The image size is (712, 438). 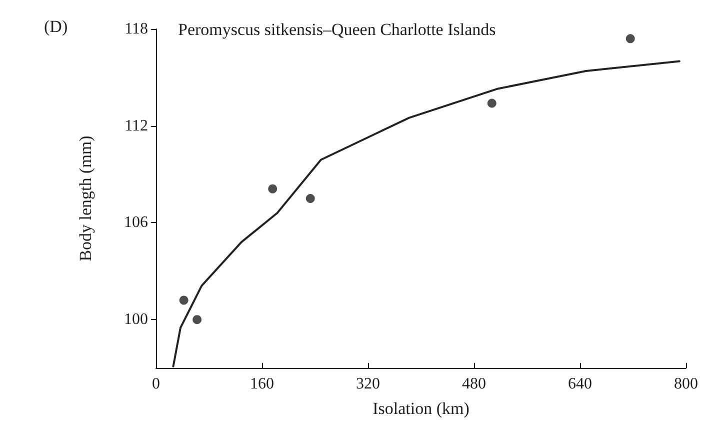 What do you see at coordinates (337, 29) in the screenshot?
I see `chart-title: Peromyscus sitkensis–Queen Charlotte Islands` at bounding box center [337, 29].